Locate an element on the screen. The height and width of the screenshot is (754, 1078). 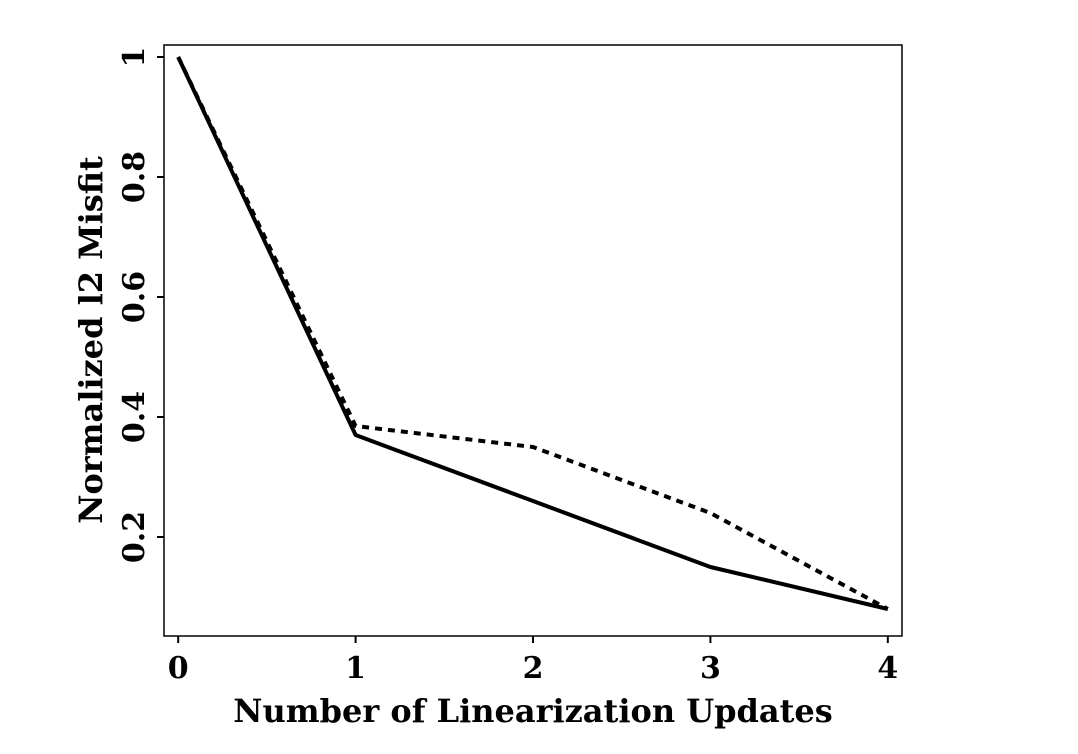
x-axis-title: Number of Linearization Updates is located at coordinates (533, 711).